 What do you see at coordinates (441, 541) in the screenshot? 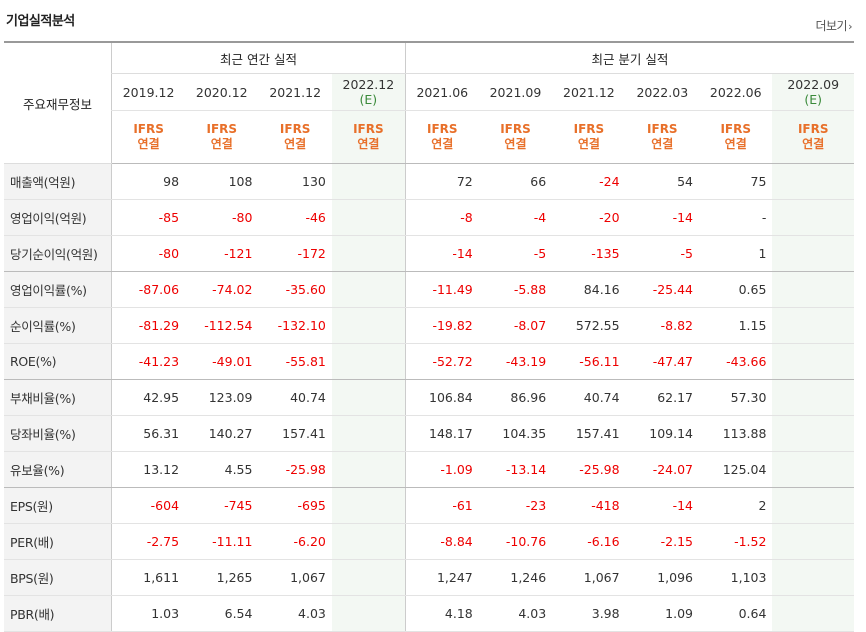
I see `value-cell: -8.84` at bounding box center [441, 541].